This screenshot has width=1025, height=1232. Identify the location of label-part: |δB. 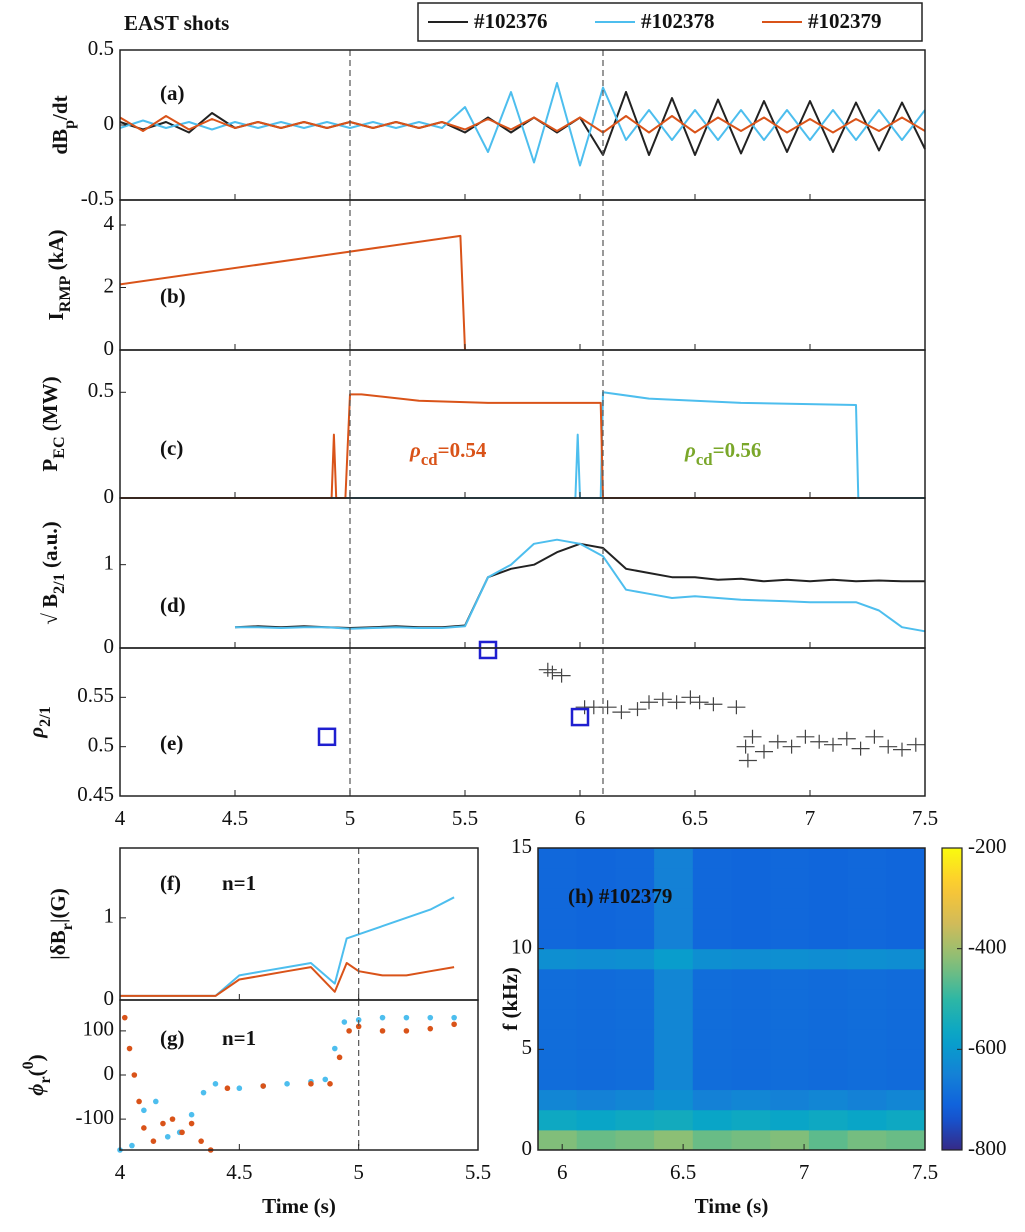
(58, 945).